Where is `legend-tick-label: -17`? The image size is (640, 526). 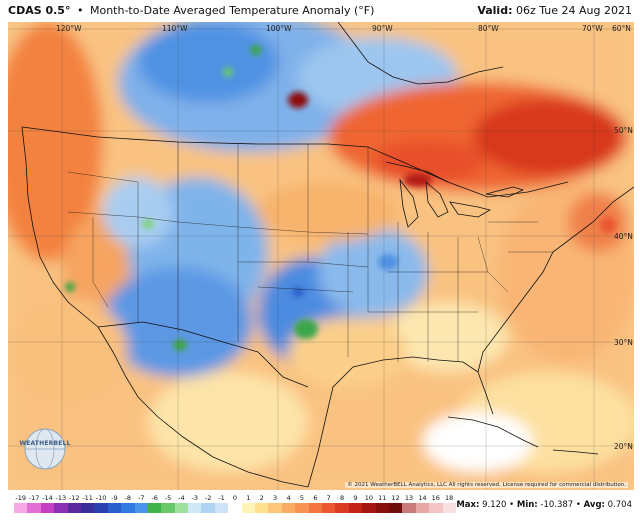
legend-tick-label: -17 is located at coordinates (34, 498).